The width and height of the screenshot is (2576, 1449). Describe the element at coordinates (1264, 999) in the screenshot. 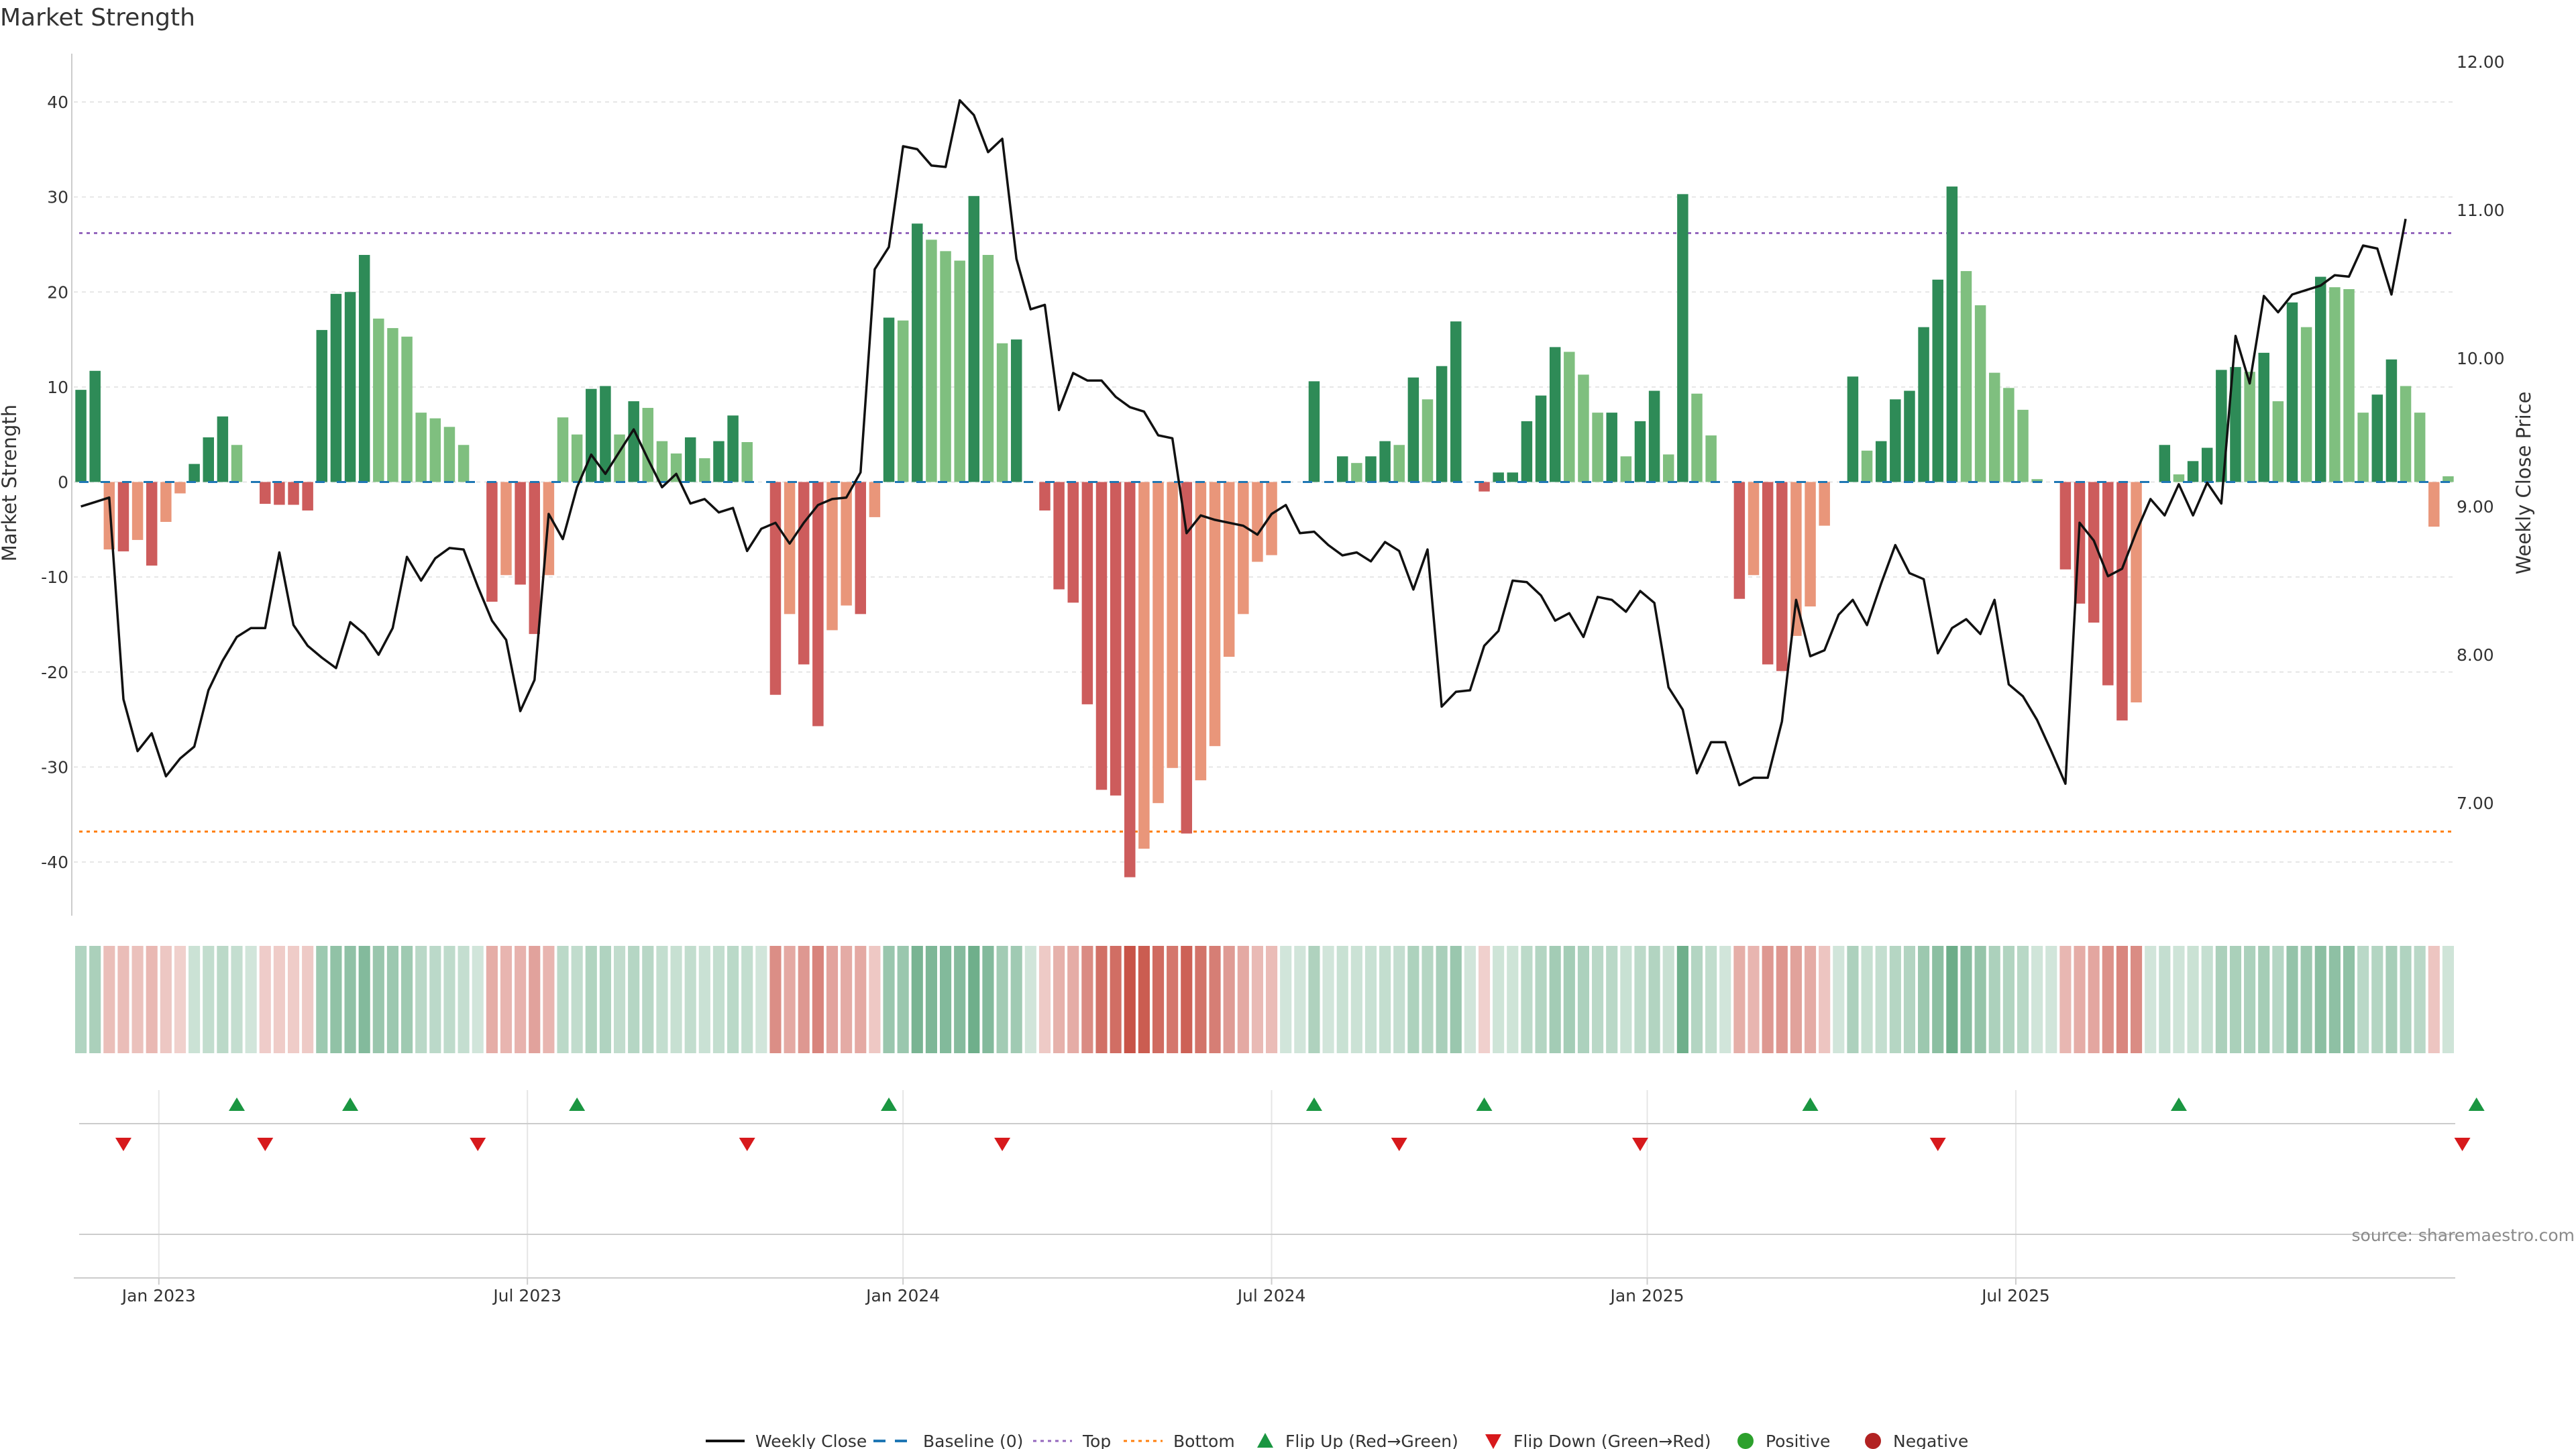

I see `heatmap-strip` at that location.